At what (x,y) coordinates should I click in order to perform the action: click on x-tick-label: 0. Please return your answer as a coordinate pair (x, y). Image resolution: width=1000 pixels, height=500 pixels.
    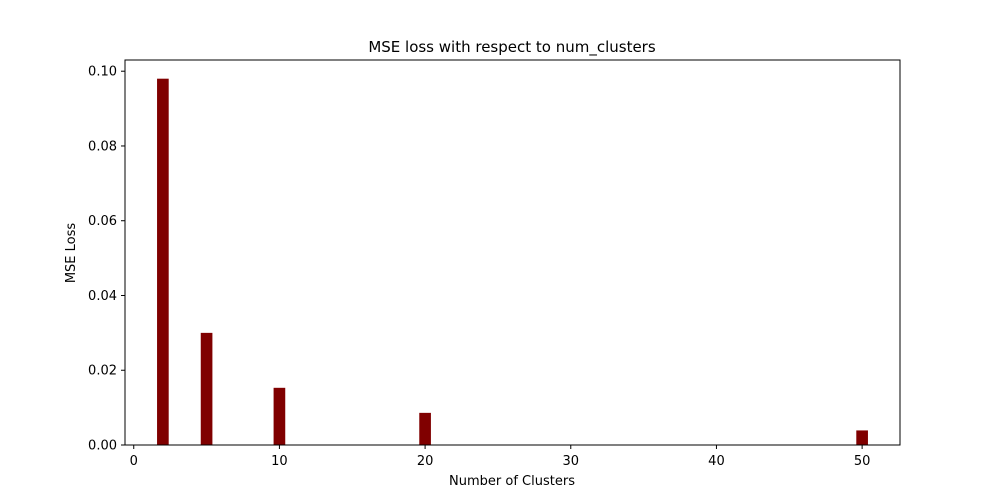
    Looking at the image, I should click on (134, 461).